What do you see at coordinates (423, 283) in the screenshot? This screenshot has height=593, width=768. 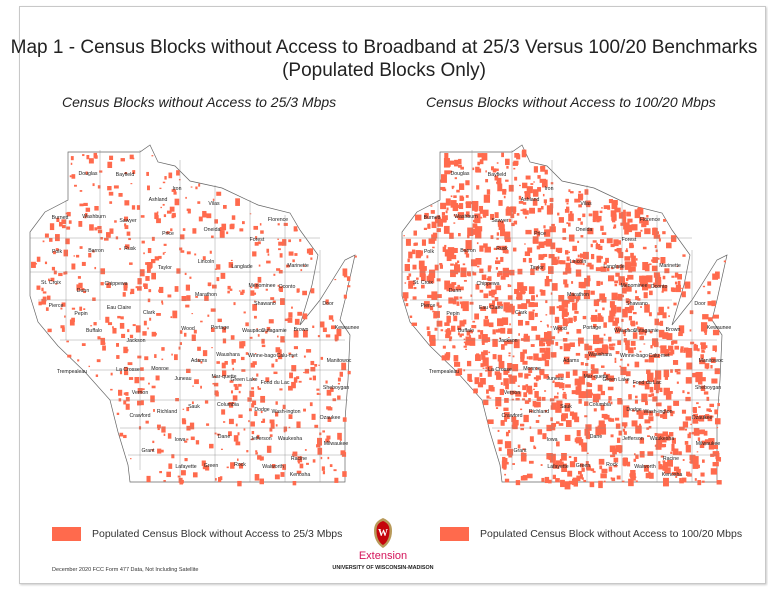 I see `county-label: St. Croix` at bounding box center [423, 283].